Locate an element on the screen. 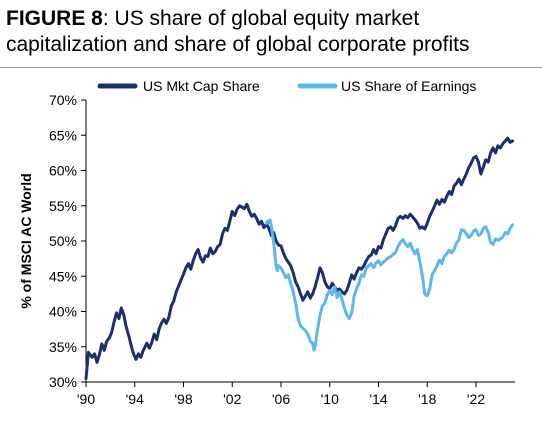 Image resolution: width=542 pixels, height=422 pixels. x-tick-label: '10 is located at coordinates (330, 399).